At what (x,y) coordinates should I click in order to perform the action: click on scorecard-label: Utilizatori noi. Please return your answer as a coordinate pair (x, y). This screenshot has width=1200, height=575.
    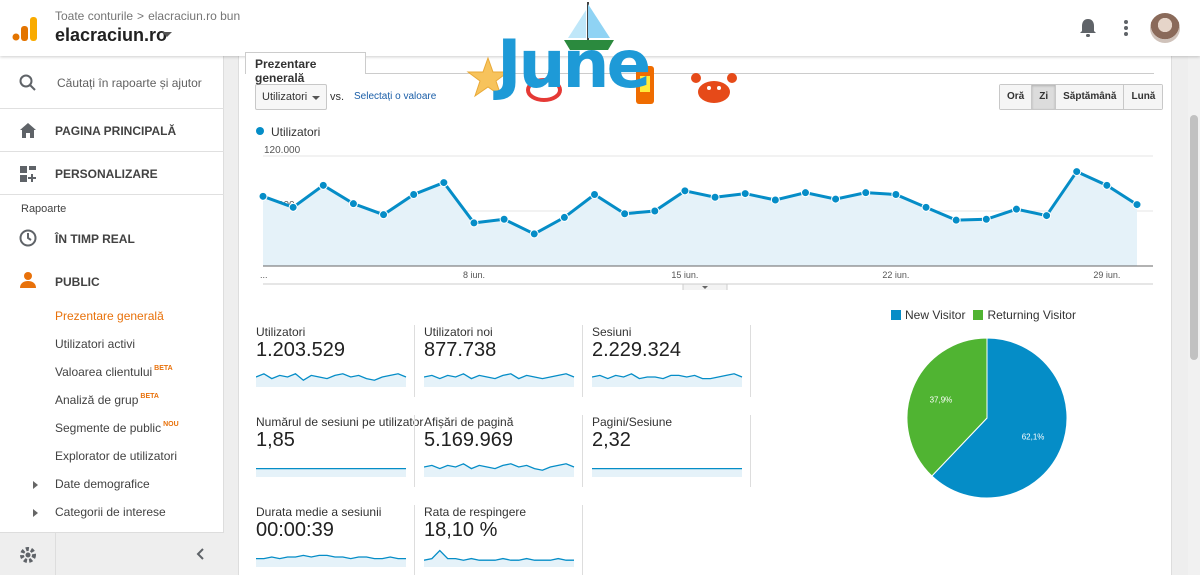
    Looking at the image, I should click on (458, 332).